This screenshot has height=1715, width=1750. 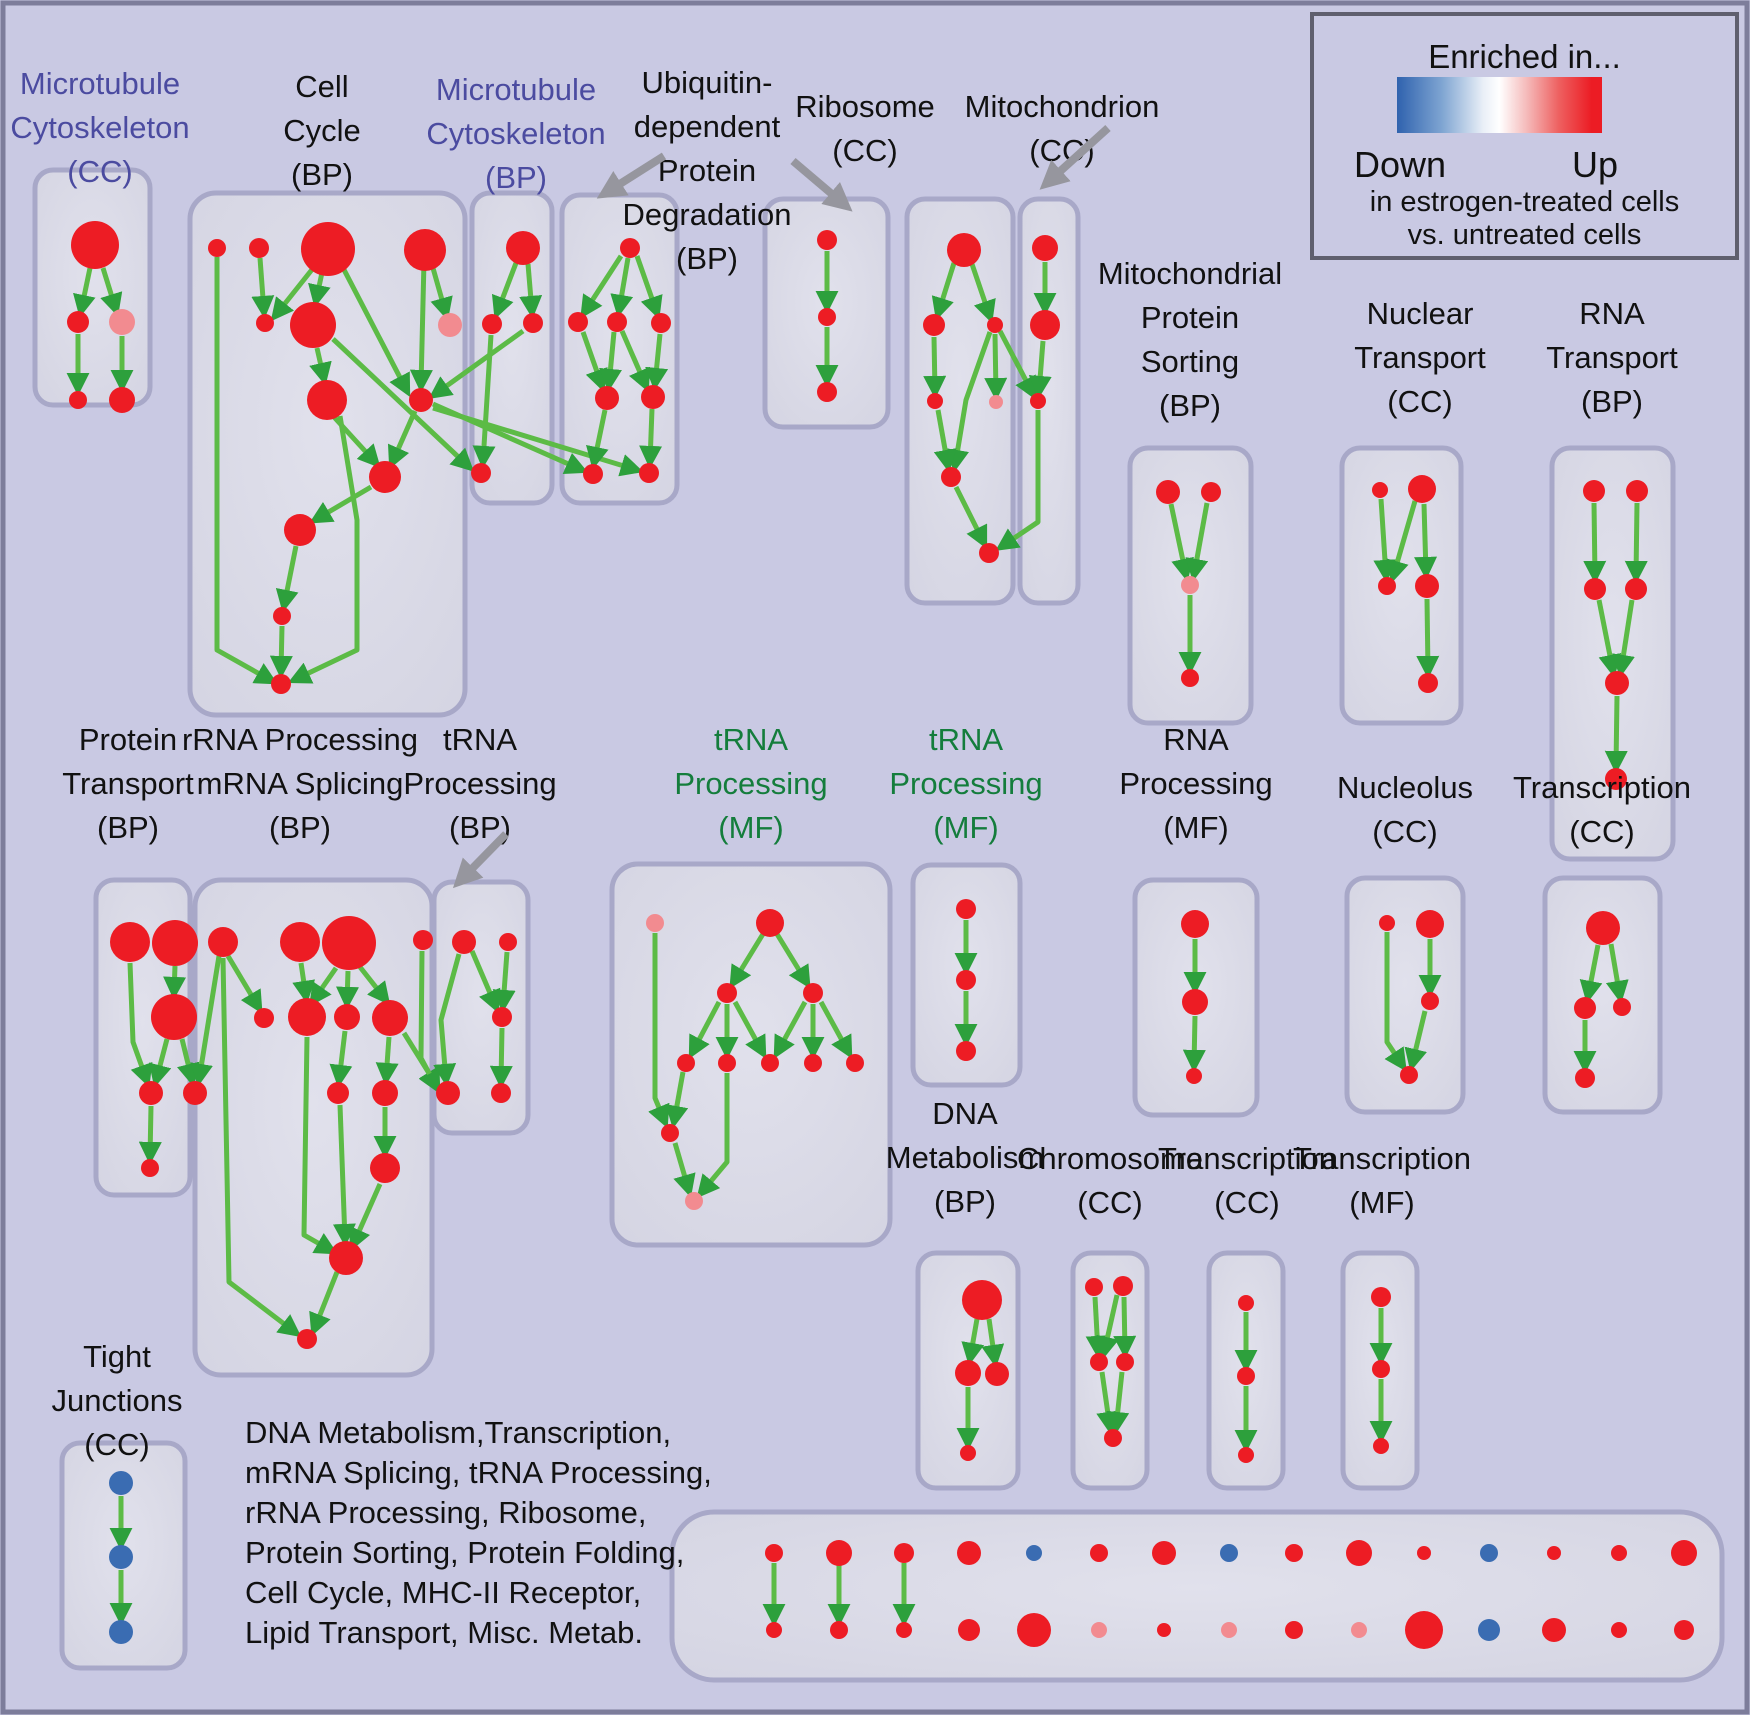 I want to click on cluster-label-trna-processing-mf-b: tRNA, so click(x=966, y=739).